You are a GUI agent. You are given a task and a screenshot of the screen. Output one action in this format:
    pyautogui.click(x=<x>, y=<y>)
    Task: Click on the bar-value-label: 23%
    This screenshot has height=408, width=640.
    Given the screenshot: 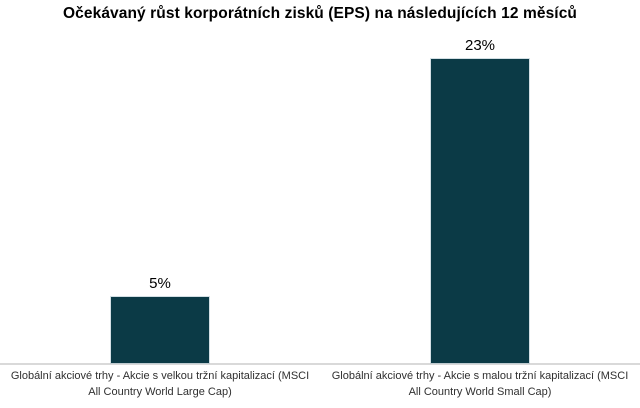 What is the action you would take?
    pyautogui.click(x=480, y=45)
    